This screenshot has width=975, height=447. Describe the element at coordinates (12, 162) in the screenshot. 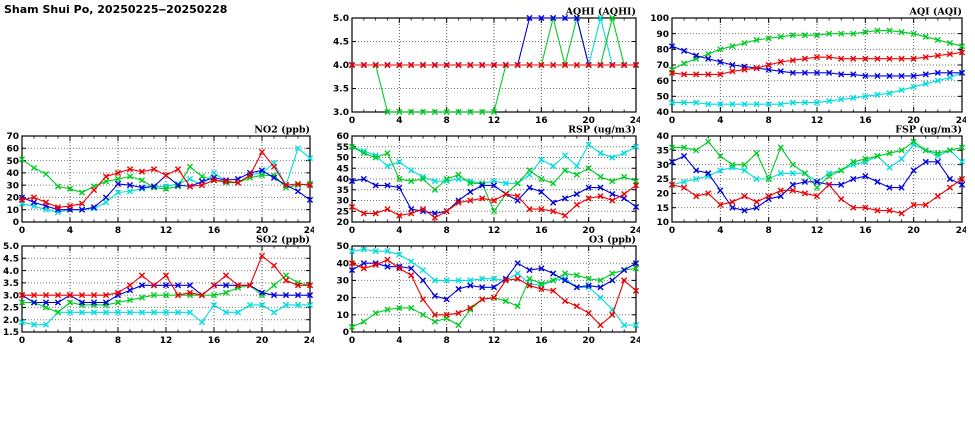

I see `svg-text: 50` at that location.